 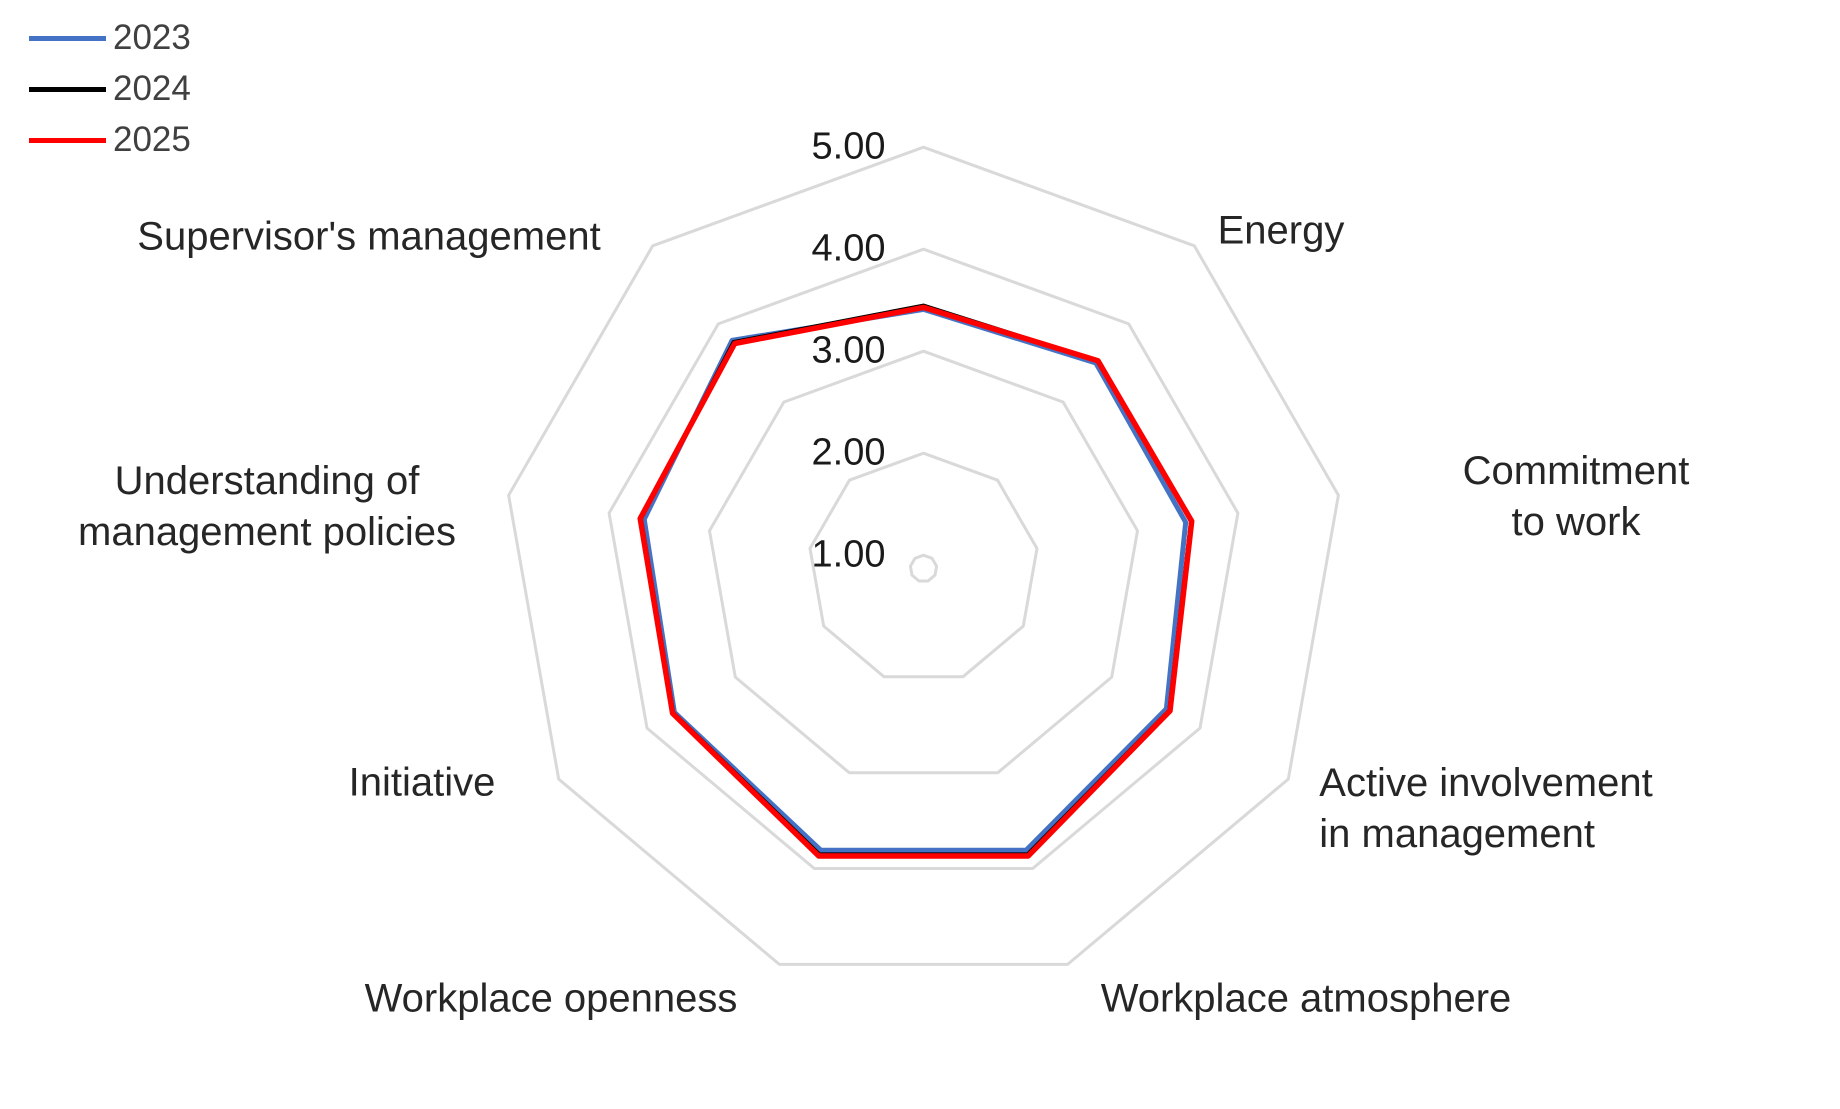 I want to click on r-axis-tick-4.00: 4.00, so click(x=848, y=248).